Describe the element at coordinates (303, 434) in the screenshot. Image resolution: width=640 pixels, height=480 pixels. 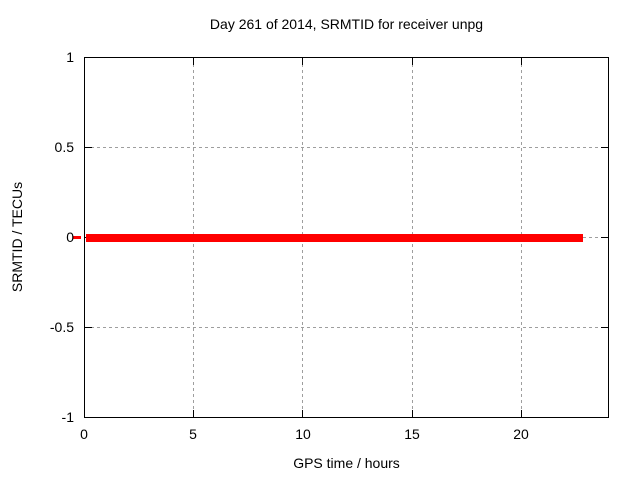
I see `x-tick-label: 10` at that location.